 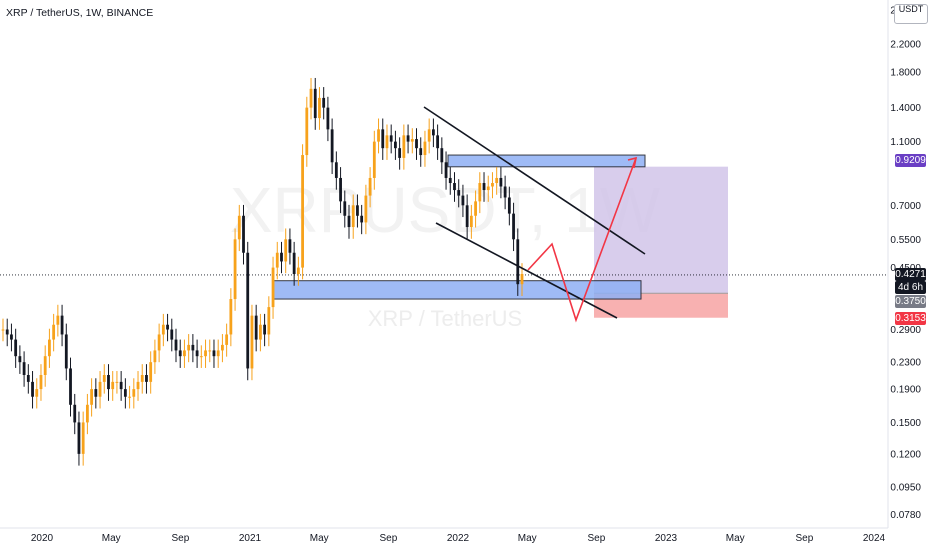 What do you see at coordinates (80, 13) in the screenshot?
I see `chart-title: XRP / TetherUS, 1W, BINANCE` at bounding box center [80, 13].